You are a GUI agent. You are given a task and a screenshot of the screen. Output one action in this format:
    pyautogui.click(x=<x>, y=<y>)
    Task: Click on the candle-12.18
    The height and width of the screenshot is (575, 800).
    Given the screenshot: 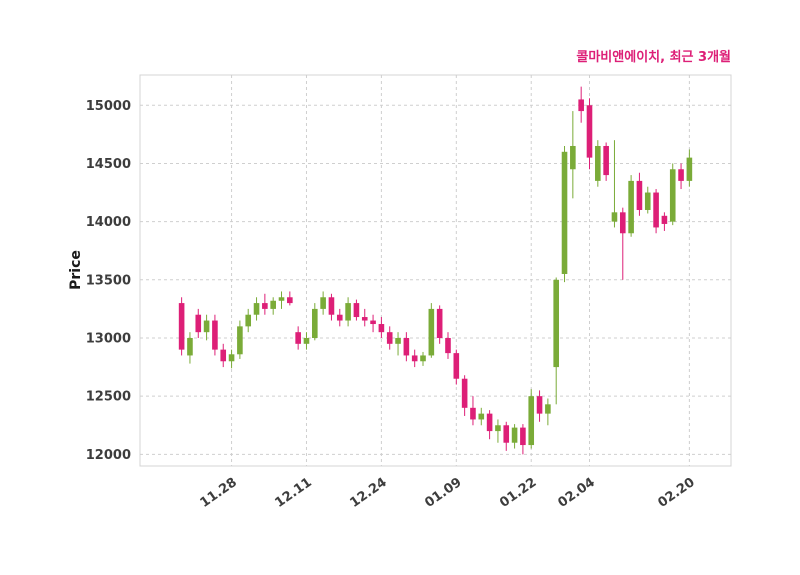 What is the action you would take?
    pyautogui.click(x=348, y=312)
    